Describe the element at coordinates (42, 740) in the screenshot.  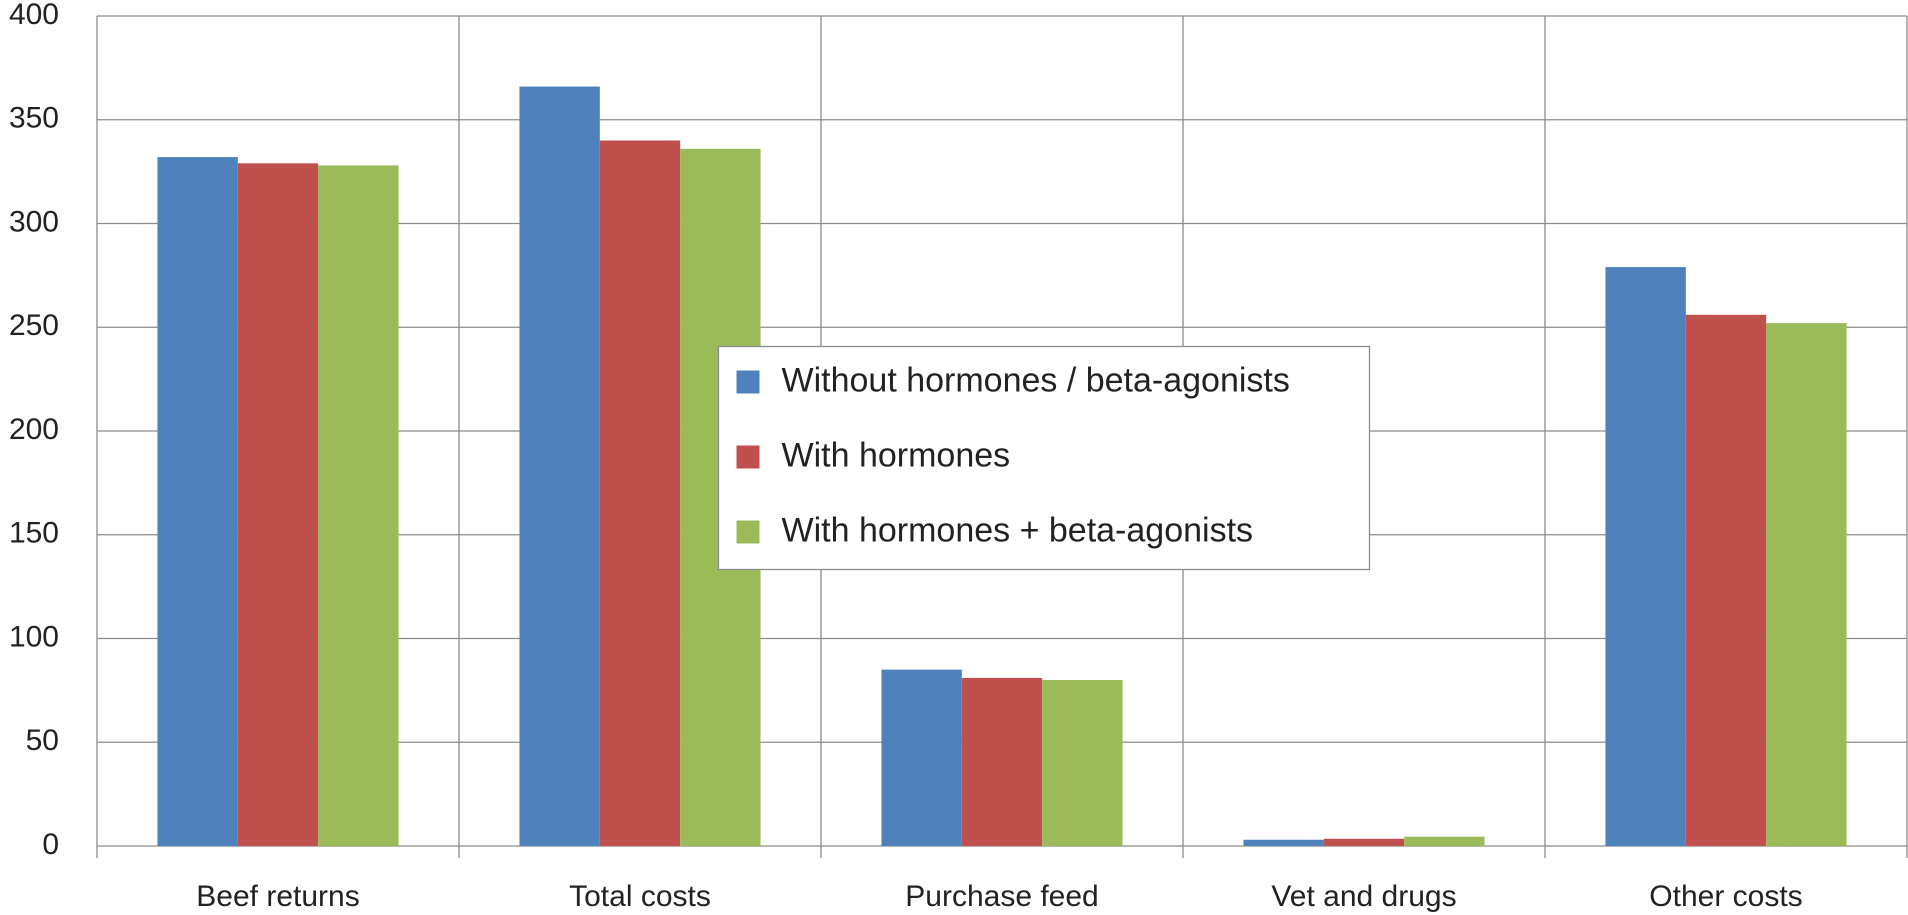
I see `y-tick-label: 50` at that location.